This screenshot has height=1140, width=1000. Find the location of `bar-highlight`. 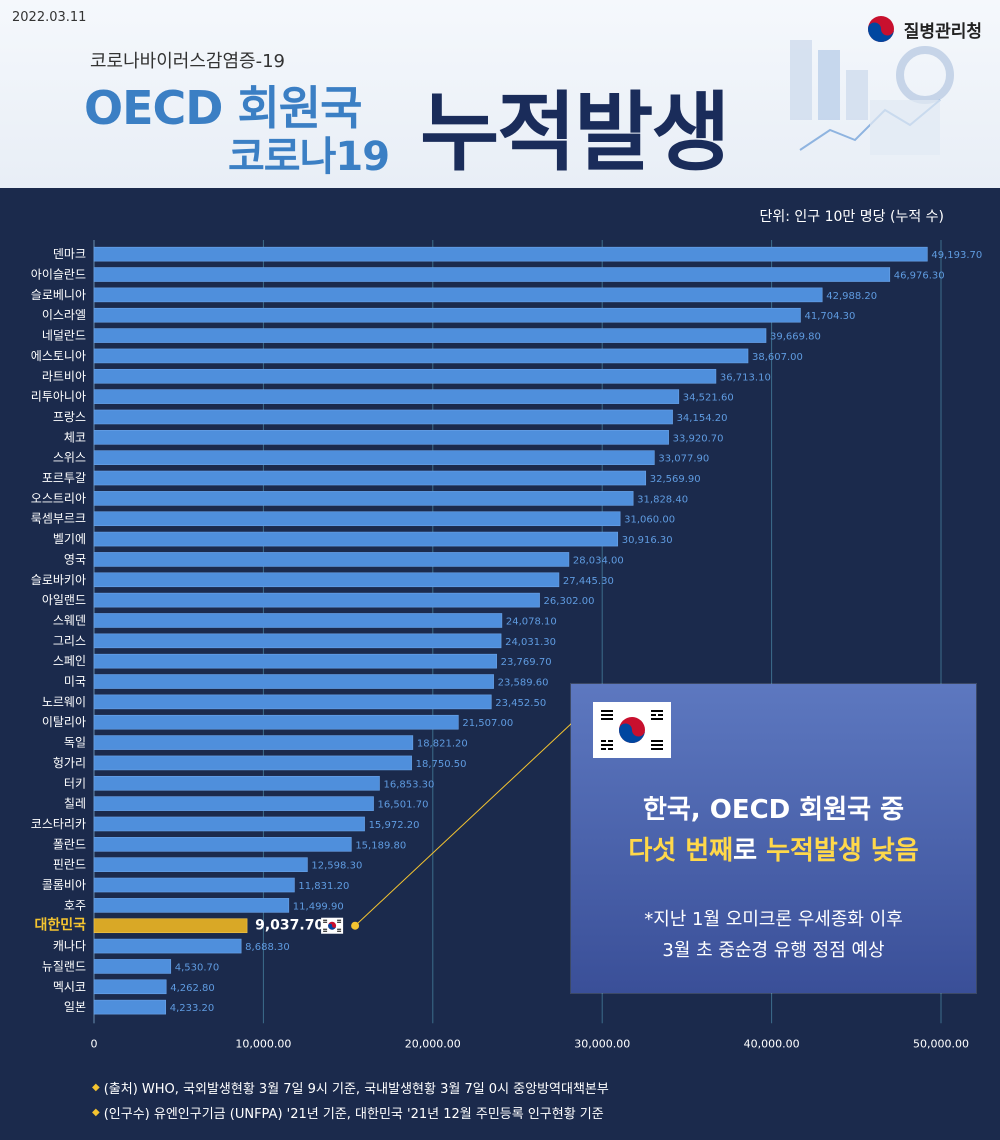

bar-highlight is located at coordinates (170, 926).